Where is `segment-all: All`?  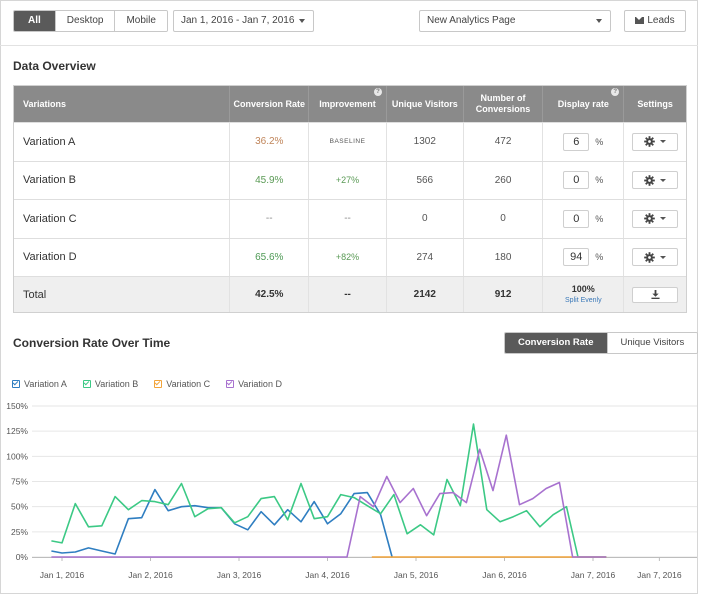
segment-all: All is located at coordinates (34, 21).